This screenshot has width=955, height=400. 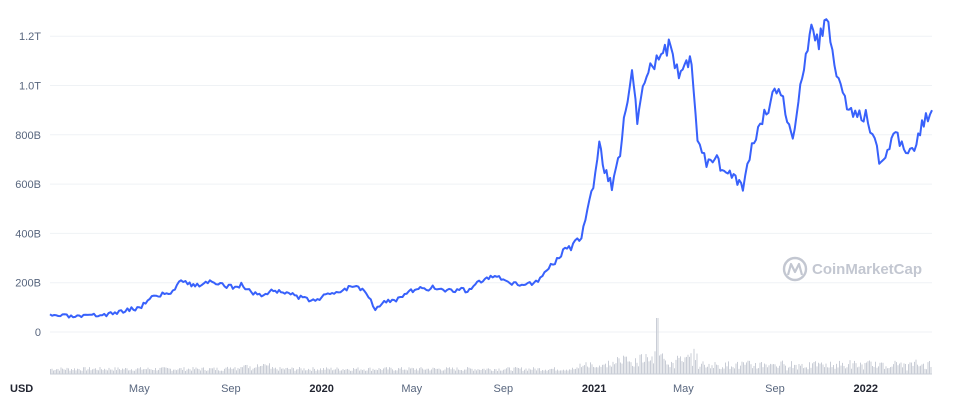 I want to click on coinmarketcap-logo-icon, so click(x=795, y=269).